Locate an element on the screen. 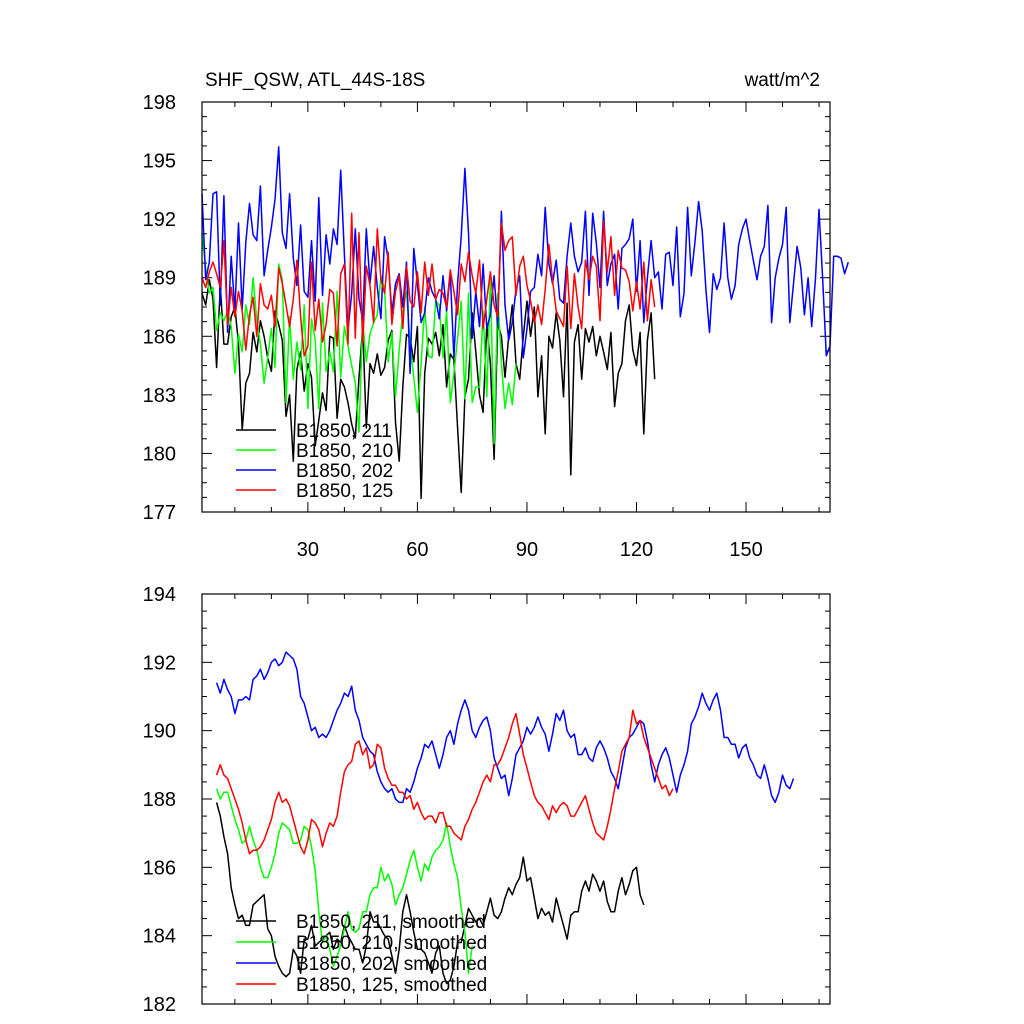  legend-label: B1850, 211, smoothed is located at coordinates (391, 922).